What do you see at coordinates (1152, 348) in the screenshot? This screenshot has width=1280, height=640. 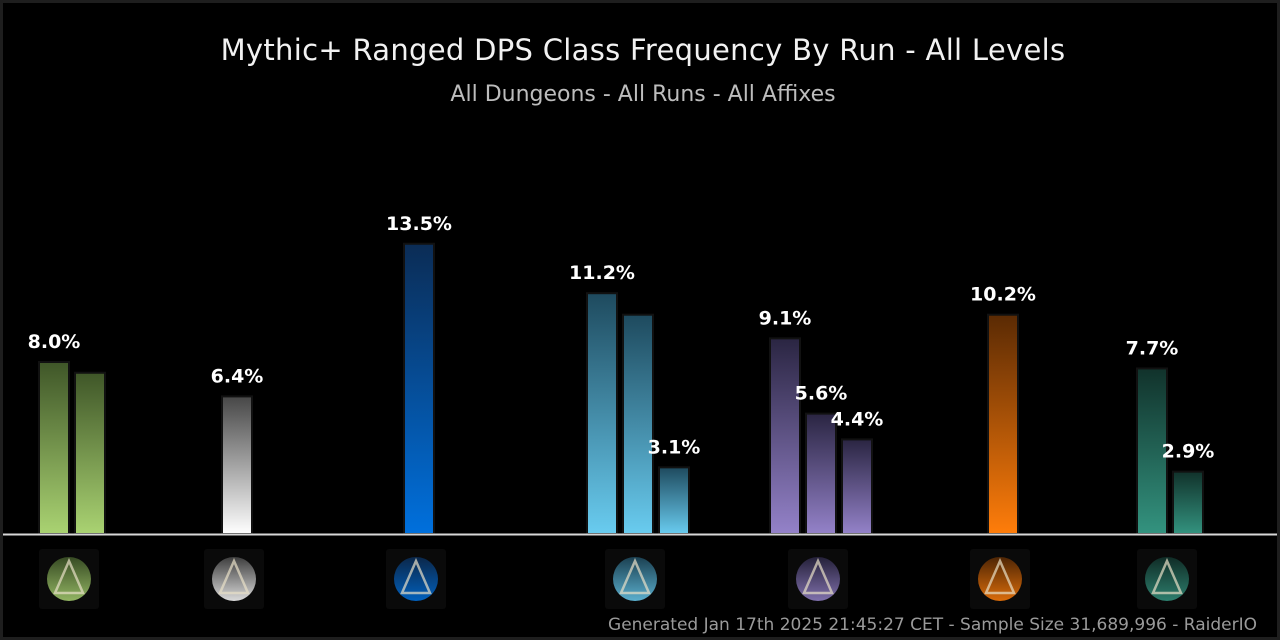 I see `data-label: 7.7%` at bounding box center [1152, 348].